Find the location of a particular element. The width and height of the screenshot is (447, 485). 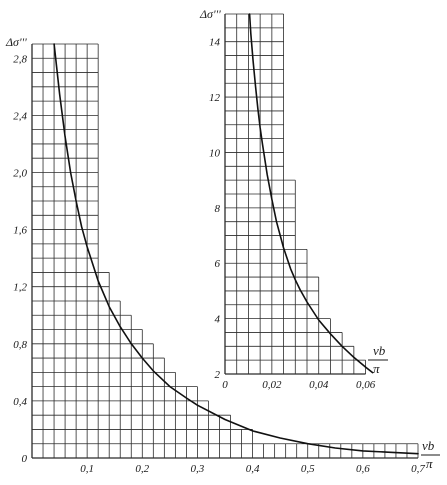

right-chart-x-tick-label: 0,06 is located at coordinates (366, 385).